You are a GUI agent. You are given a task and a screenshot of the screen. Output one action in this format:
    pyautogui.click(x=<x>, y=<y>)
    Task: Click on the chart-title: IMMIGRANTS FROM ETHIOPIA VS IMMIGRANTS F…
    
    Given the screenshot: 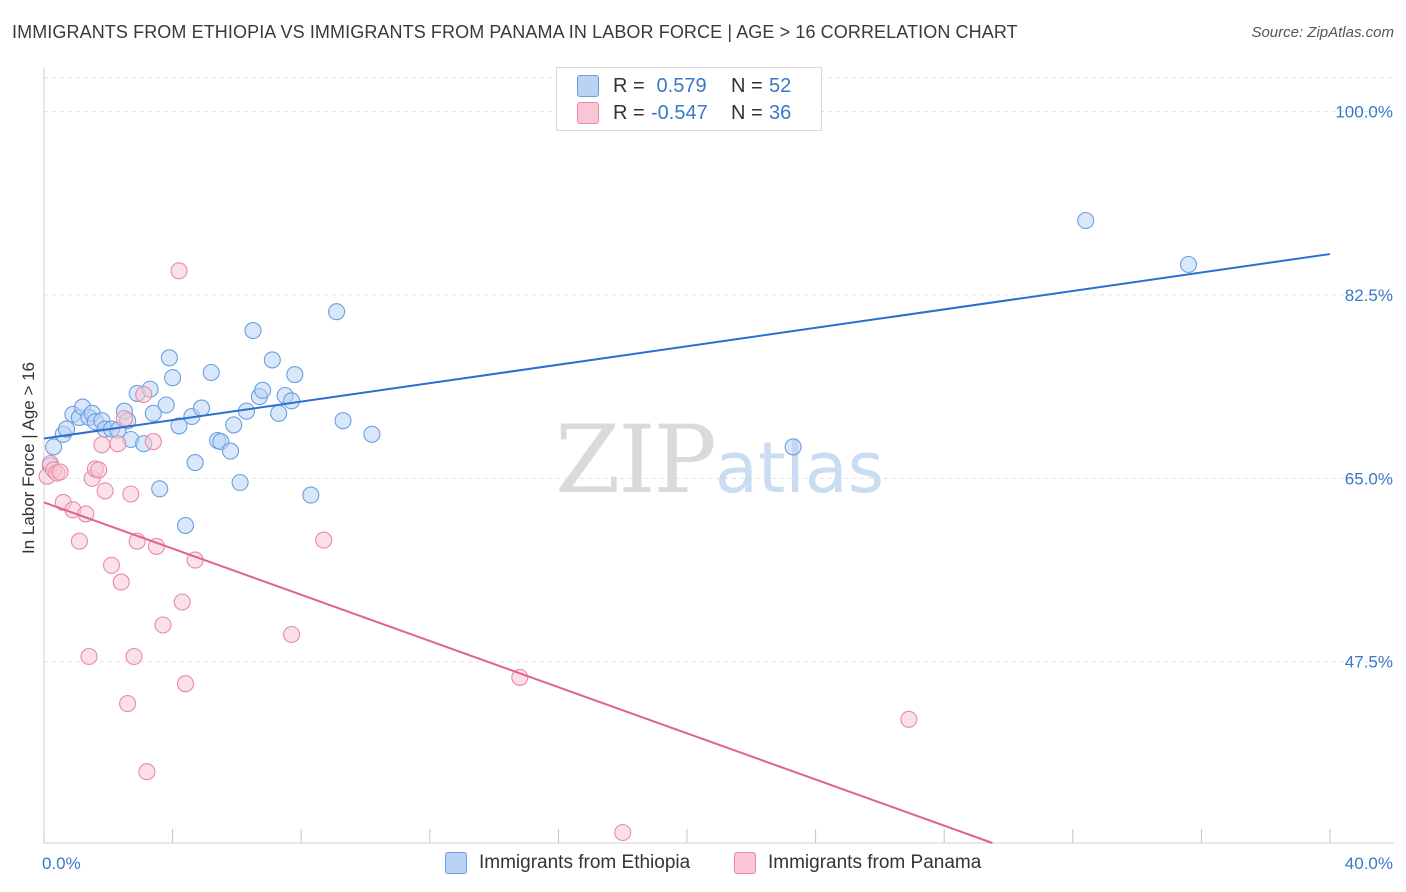 What is the action you would take?
    pyautogui.click(x=515, y=32)
    